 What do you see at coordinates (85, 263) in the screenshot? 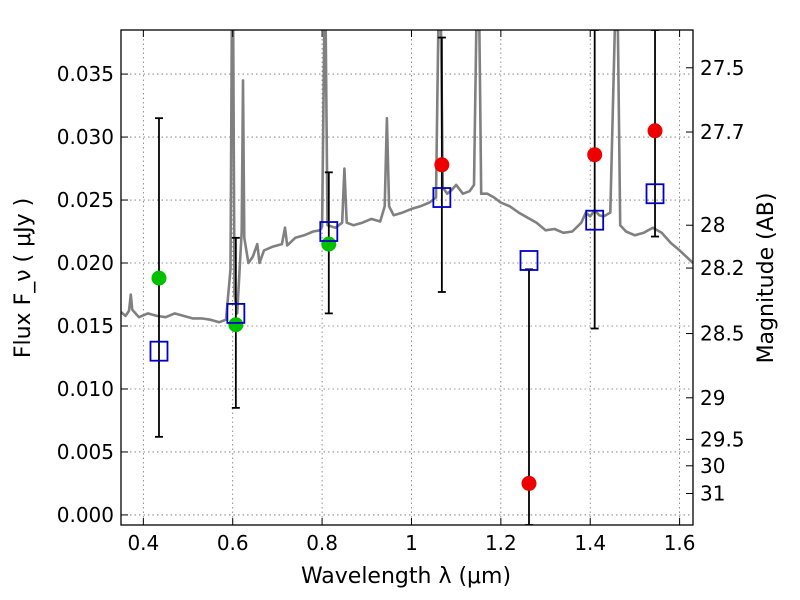
I see `y-tick-label: 0.020` at bounding box center [85, 263].